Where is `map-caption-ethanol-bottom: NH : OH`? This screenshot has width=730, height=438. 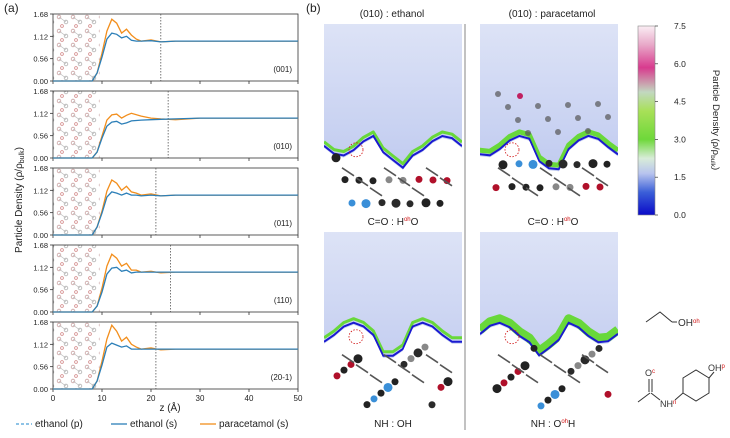 map-caption-ethanol-bottom: NH : OH is located at coordinates (393, 424).